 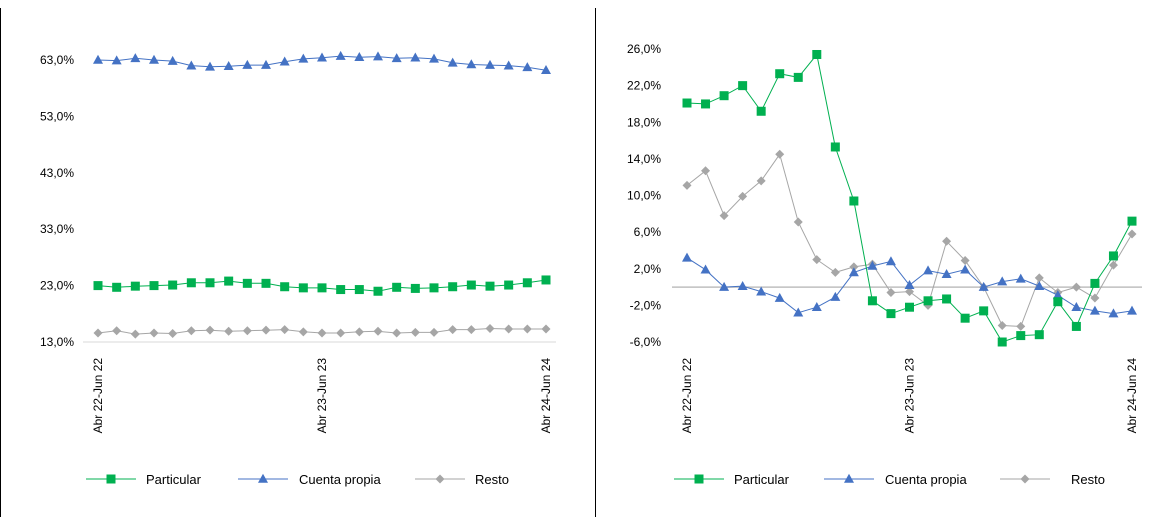 What do you see at coordinates (687, 396) in the screenshot?
I see `x-tick-label: Abr 22-Jun 22` at bounding box center [687, 396].